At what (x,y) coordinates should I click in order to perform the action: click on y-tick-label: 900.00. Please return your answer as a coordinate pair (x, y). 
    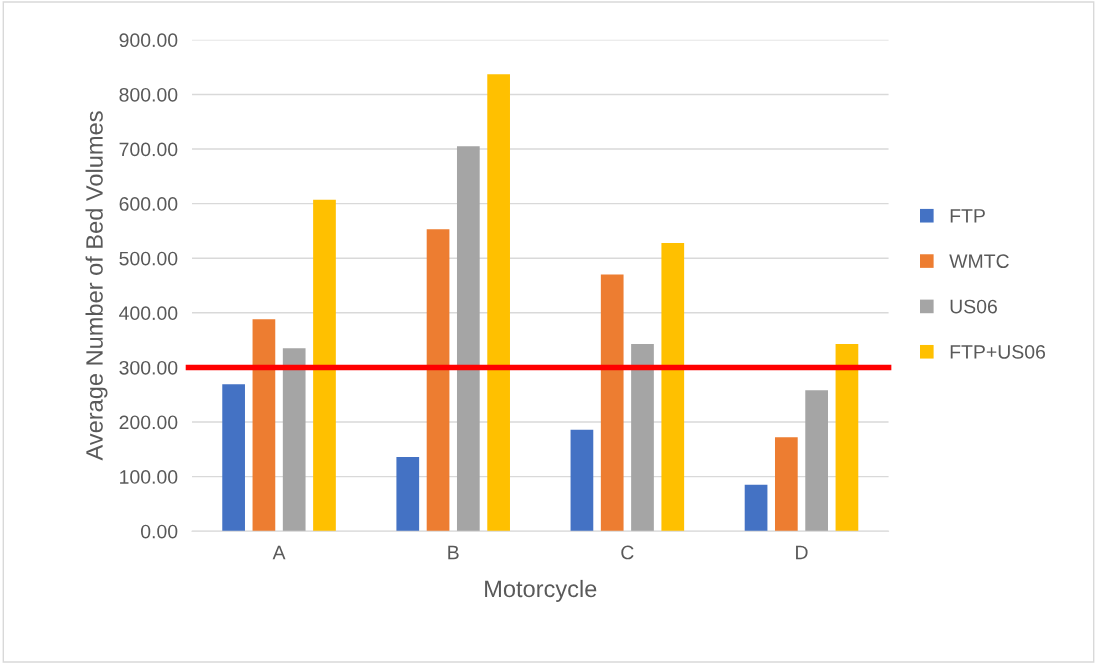
    Looking at the image, I should click on (148, 40).